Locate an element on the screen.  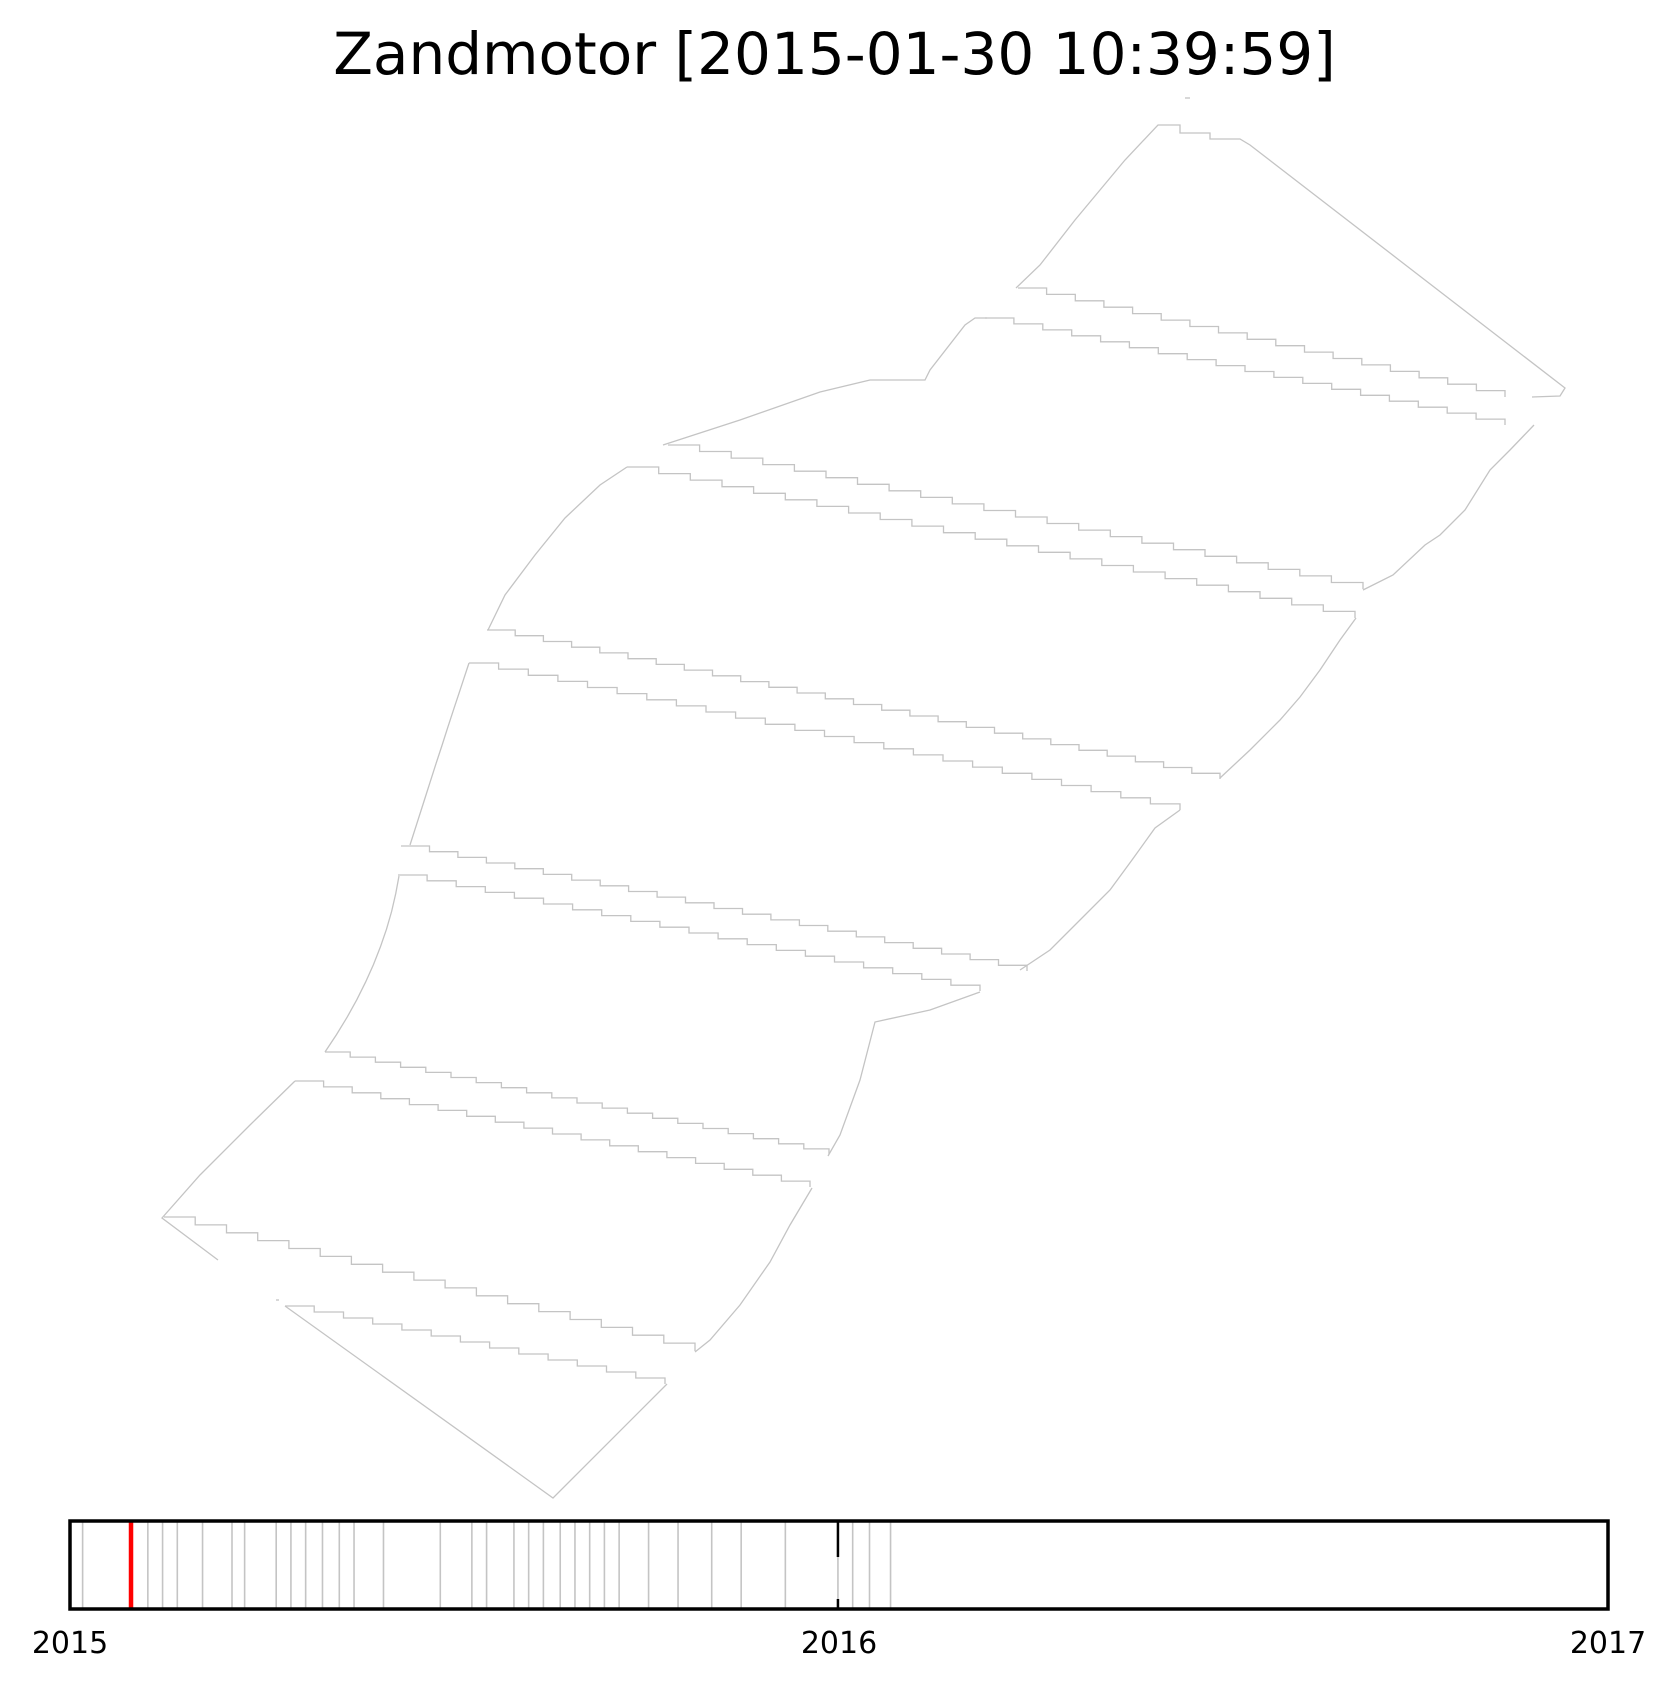
timeline-ticks is located at coordinates (486, 1565).